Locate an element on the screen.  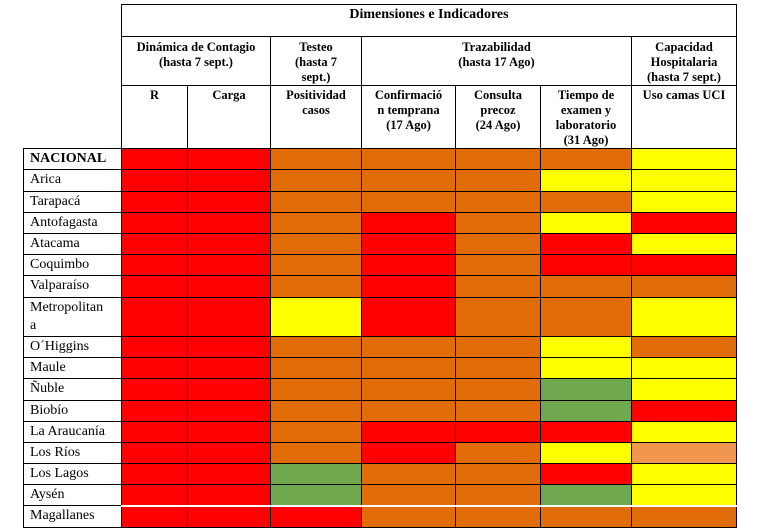
region-label: Atacama is located at coordinates (72, 244).